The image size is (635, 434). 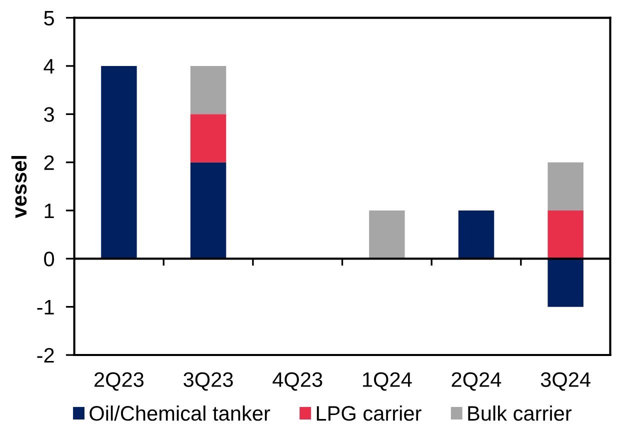 I want to click on x-tick-label: 2Q24, so click(x=477, y=381).